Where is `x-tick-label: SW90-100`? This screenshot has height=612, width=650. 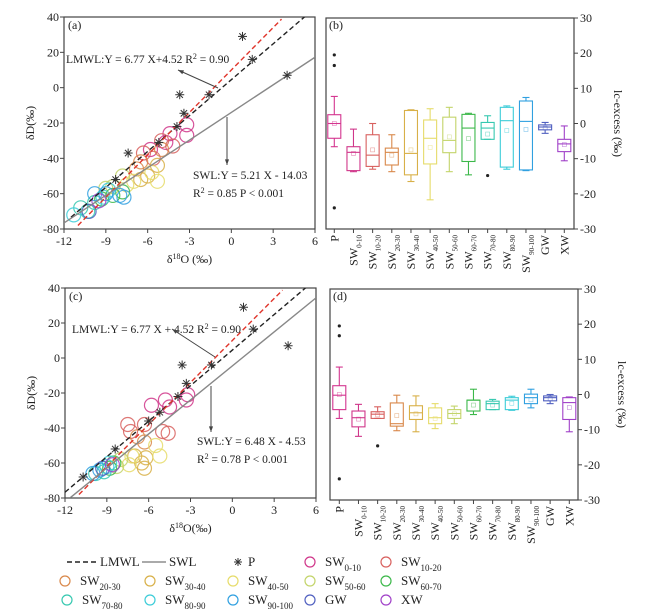 x-tick-label: SW90-100 is located at coordinates (532, 525).